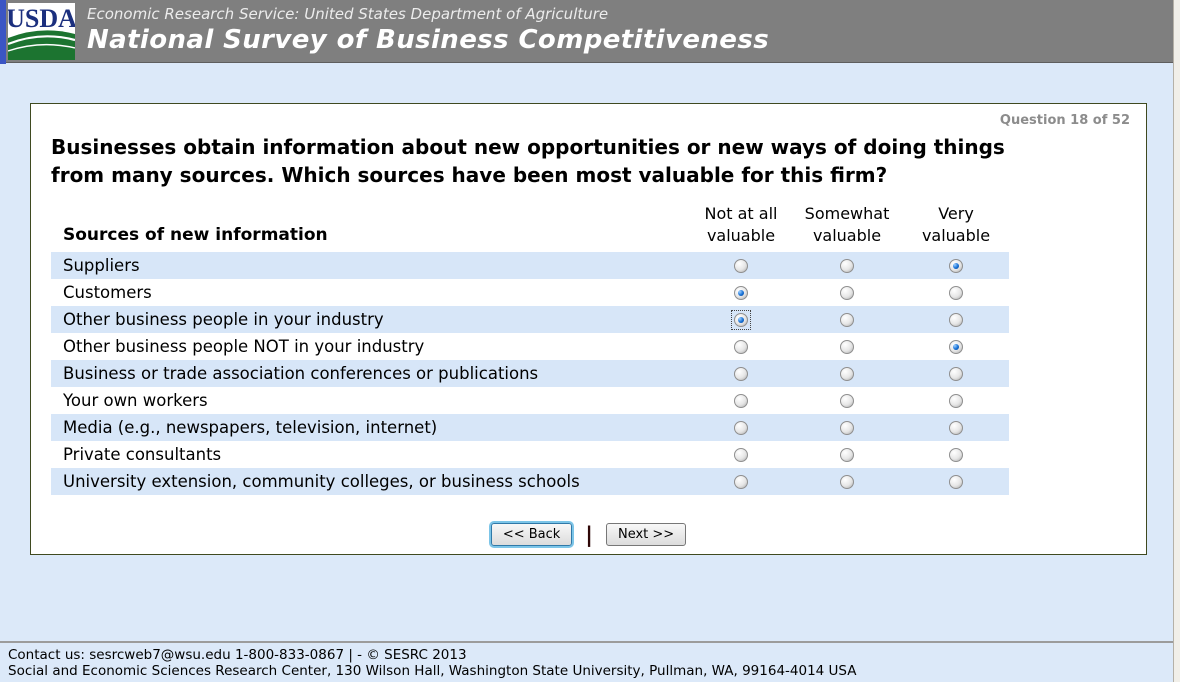 The width and height of the screenshot is (1180, 682). What do you see at coordinates (847, 224) in the screenshot?
I see `column-header-somewhat: Somewhat valuable` at bounding box center [847, 224].